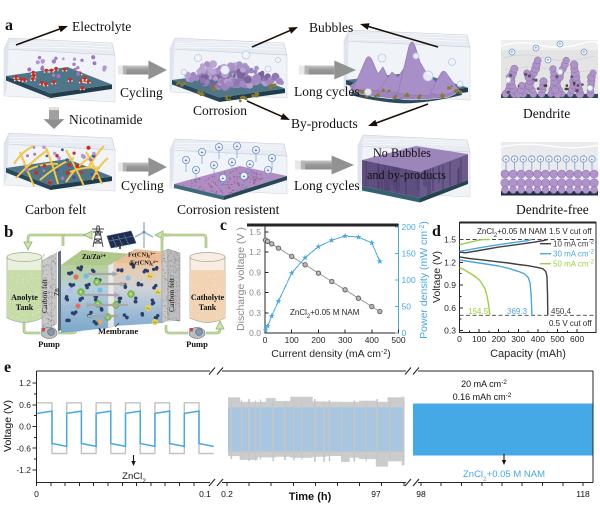  Describe the element at coordinates (23, 448) in the screenshot. I see `svg-text: -0.6` at that location.